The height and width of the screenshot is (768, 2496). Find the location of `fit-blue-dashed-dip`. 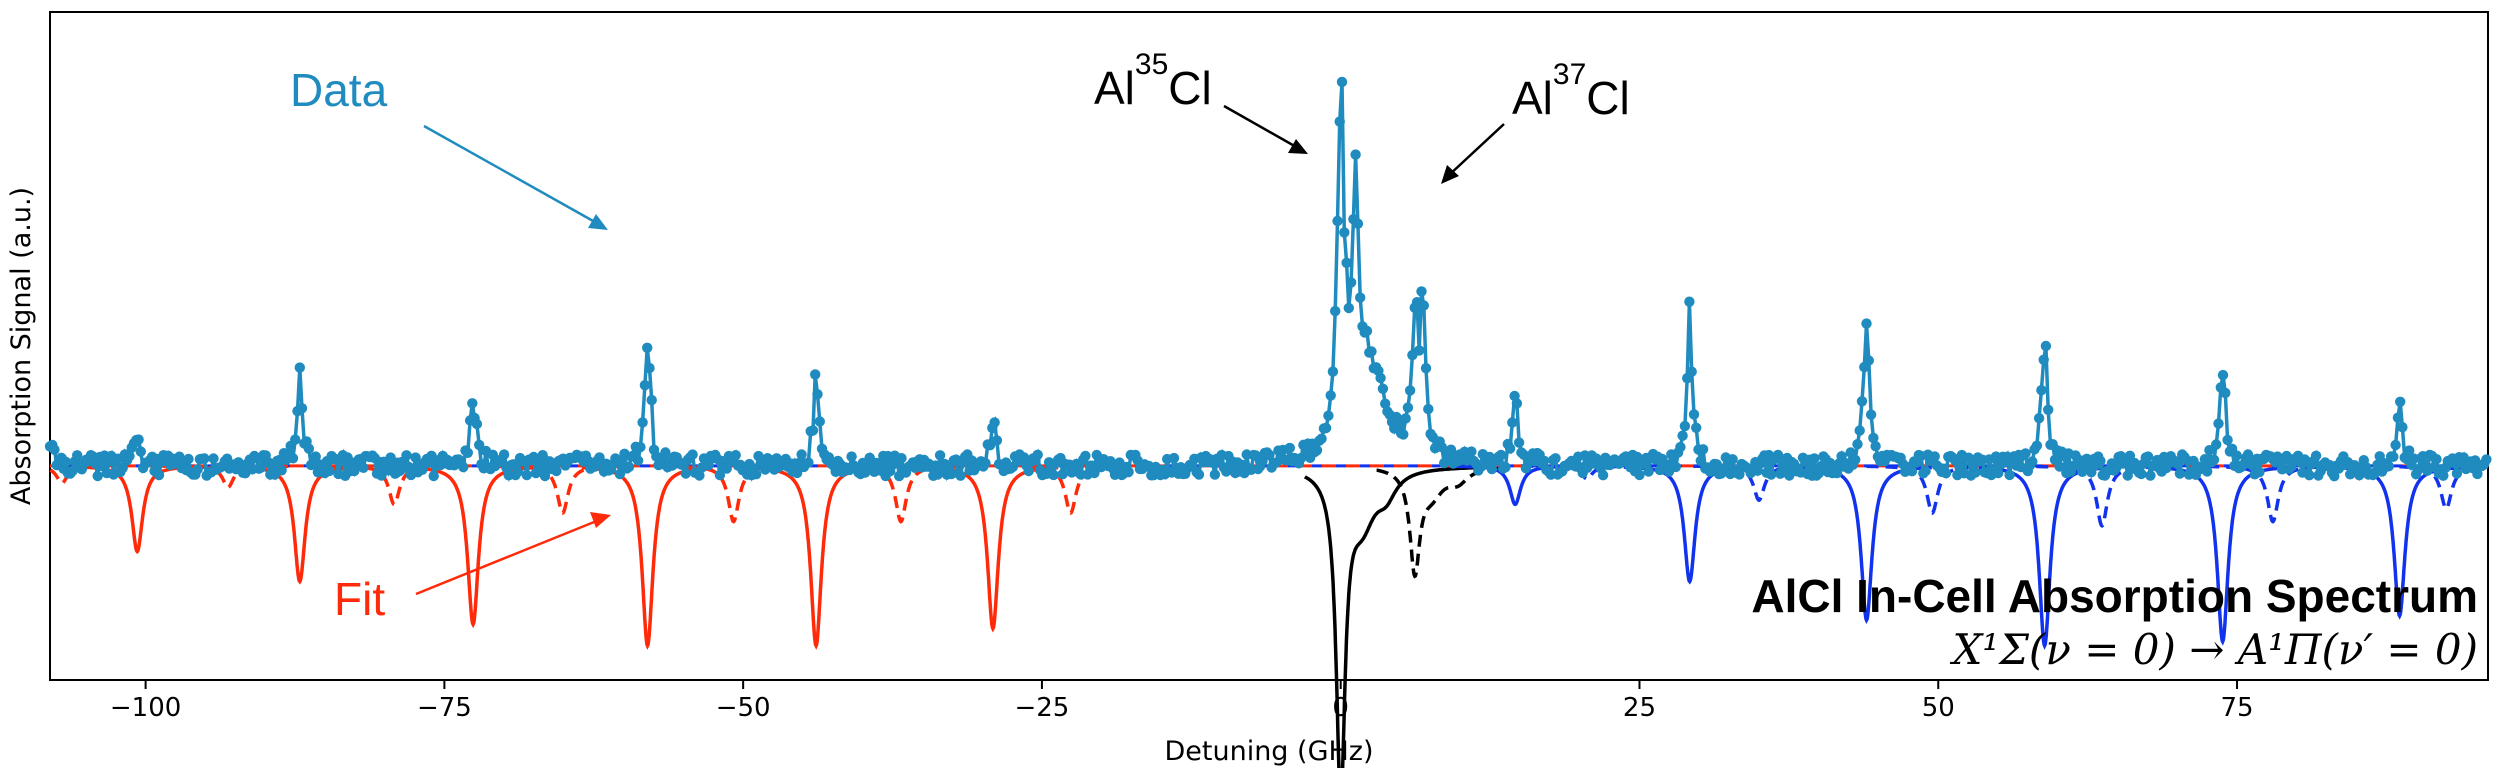

fit-blue-dashed-dip is located at coordinates (1932, 489).